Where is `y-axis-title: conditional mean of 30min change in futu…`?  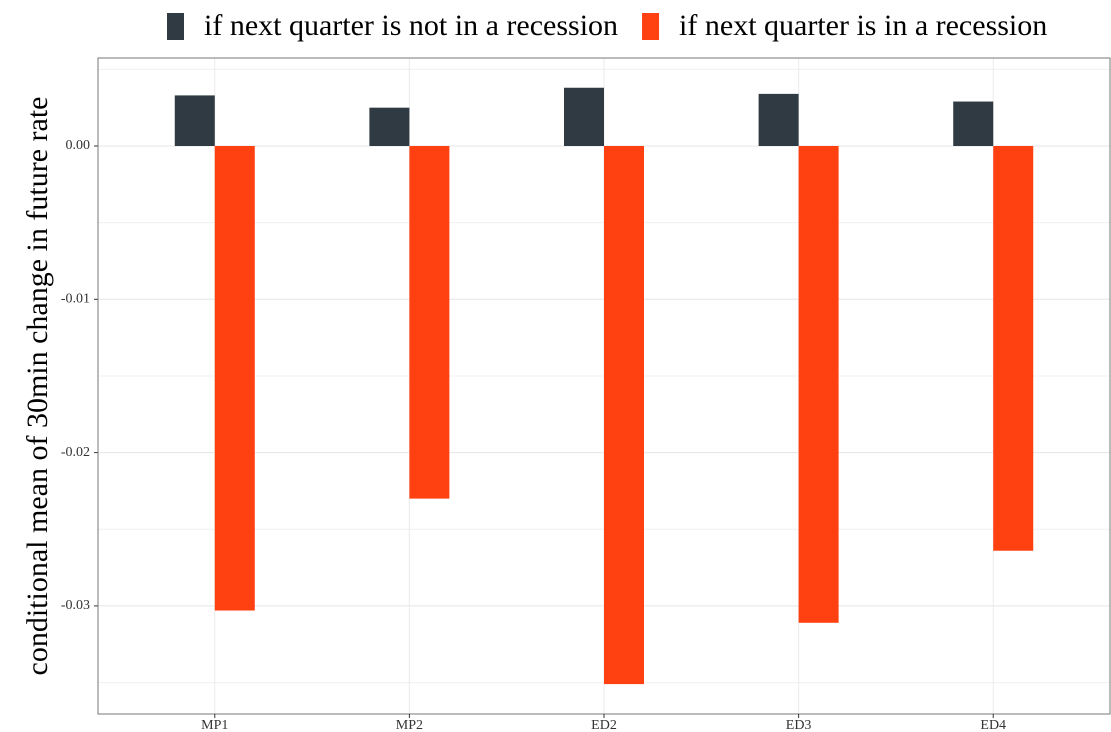
y-axis-title: conditional mean of 30min change in futu… is located at coordinates (37, 386).